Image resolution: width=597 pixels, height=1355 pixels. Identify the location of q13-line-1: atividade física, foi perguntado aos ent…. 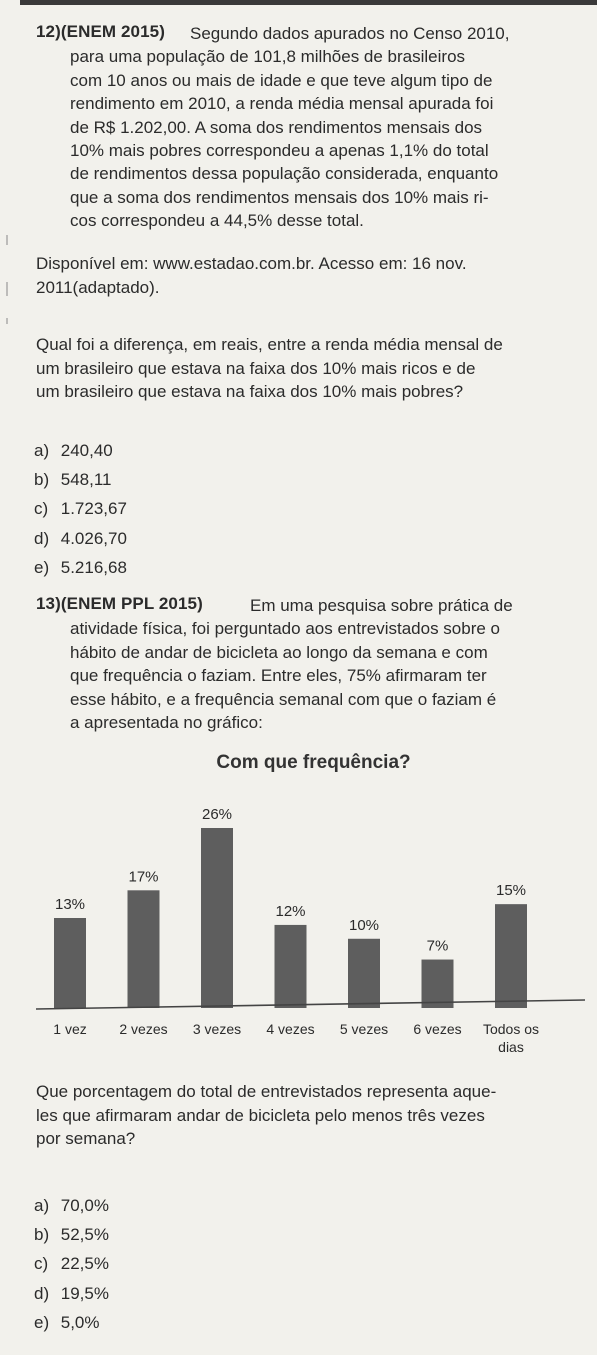
(285, 629).